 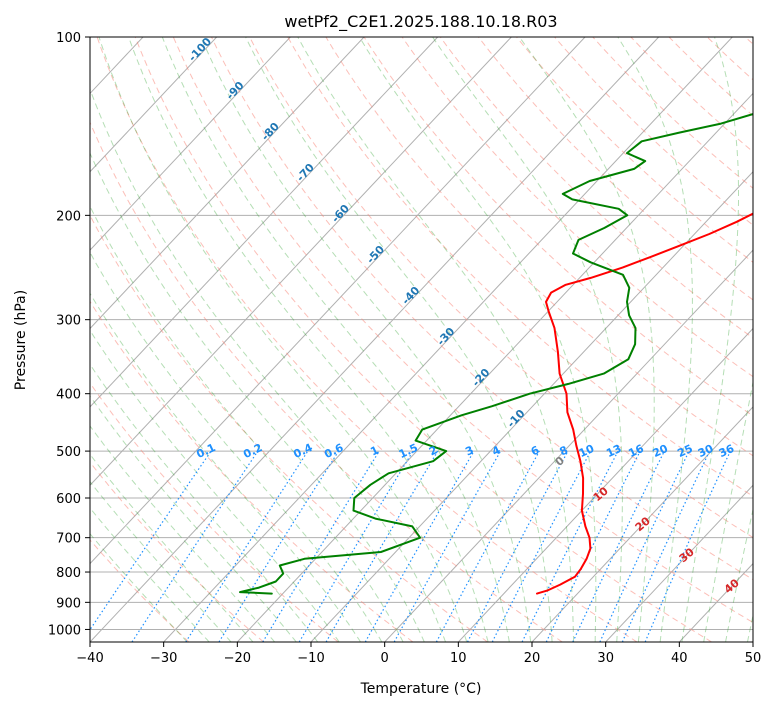 What do you see at coordinates (385, 658) in the screenshot?
I see `x-tick-label: 0` at bounding box center [385, 658].